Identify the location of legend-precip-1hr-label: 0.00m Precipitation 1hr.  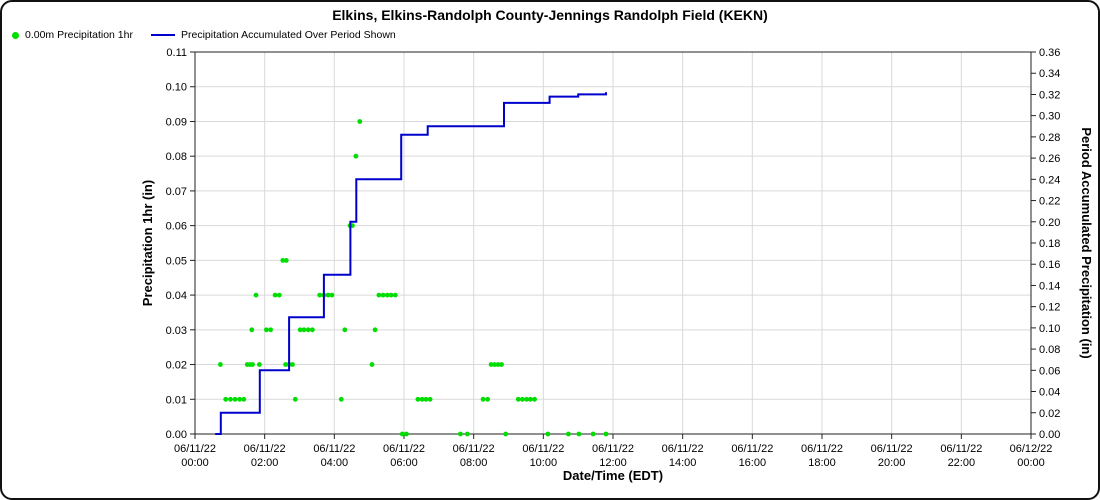
(79, 35).